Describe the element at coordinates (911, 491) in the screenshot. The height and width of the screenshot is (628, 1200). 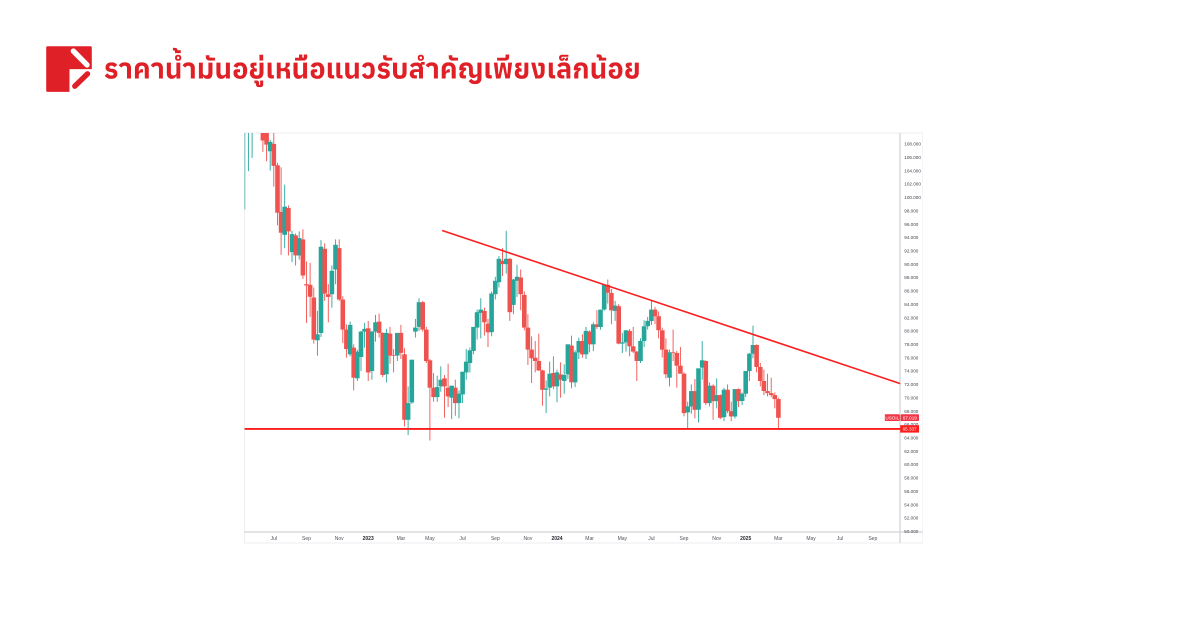
I see `svg-text: 56.000` at that location.